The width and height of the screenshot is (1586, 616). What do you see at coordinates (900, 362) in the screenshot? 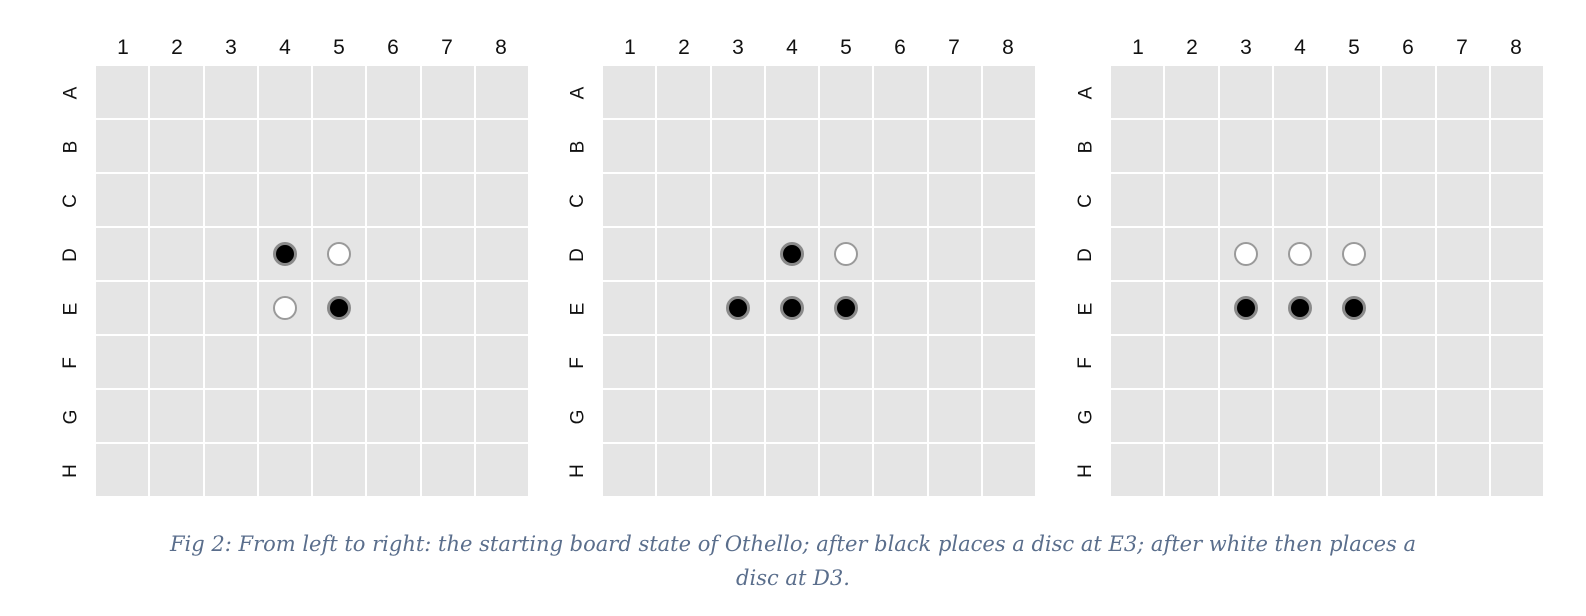
I see `cell-f6` at bounding box center [900, 362].